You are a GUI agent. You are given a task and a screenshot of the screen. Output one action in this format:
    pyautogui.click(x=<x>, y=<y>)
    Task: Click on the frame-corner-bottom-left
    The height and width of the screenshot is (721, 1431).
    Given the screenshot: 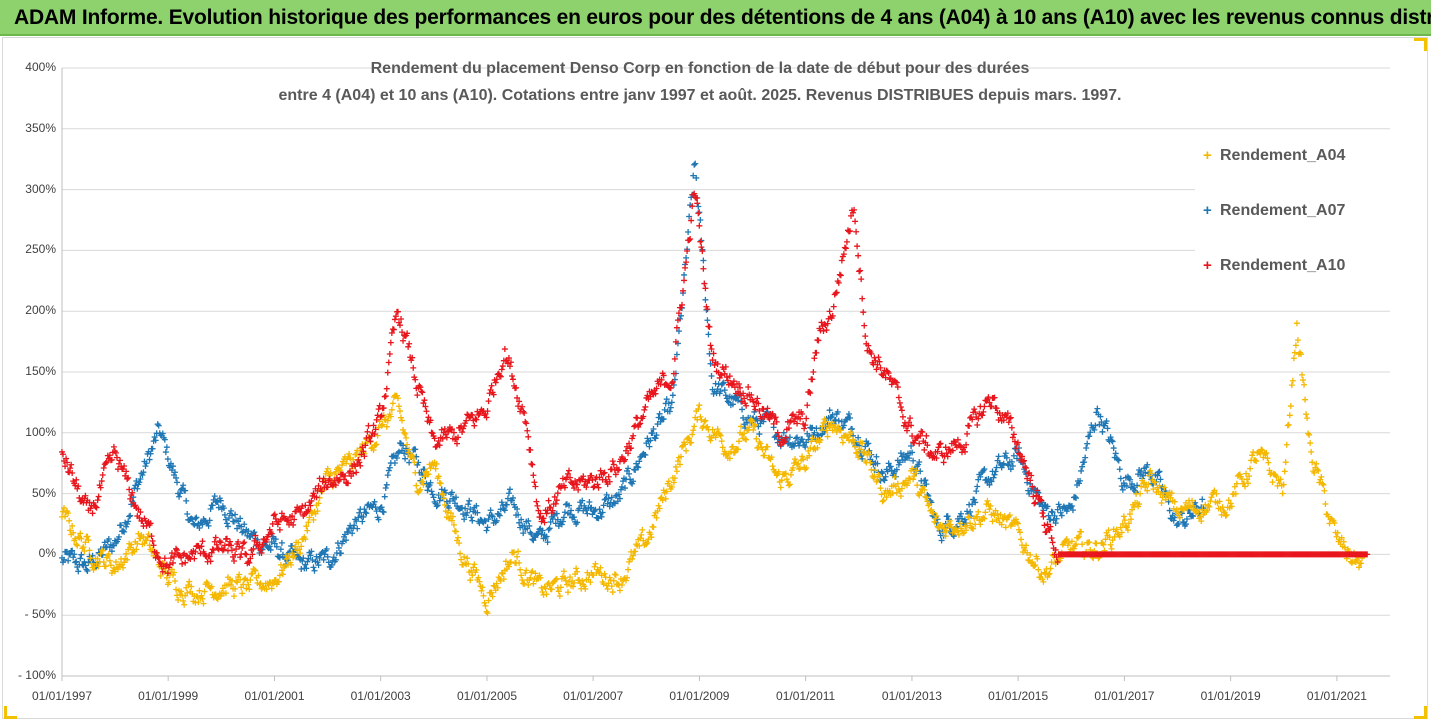 What is the action you would take?
    pyautogui.click(x=10, y=712)
    